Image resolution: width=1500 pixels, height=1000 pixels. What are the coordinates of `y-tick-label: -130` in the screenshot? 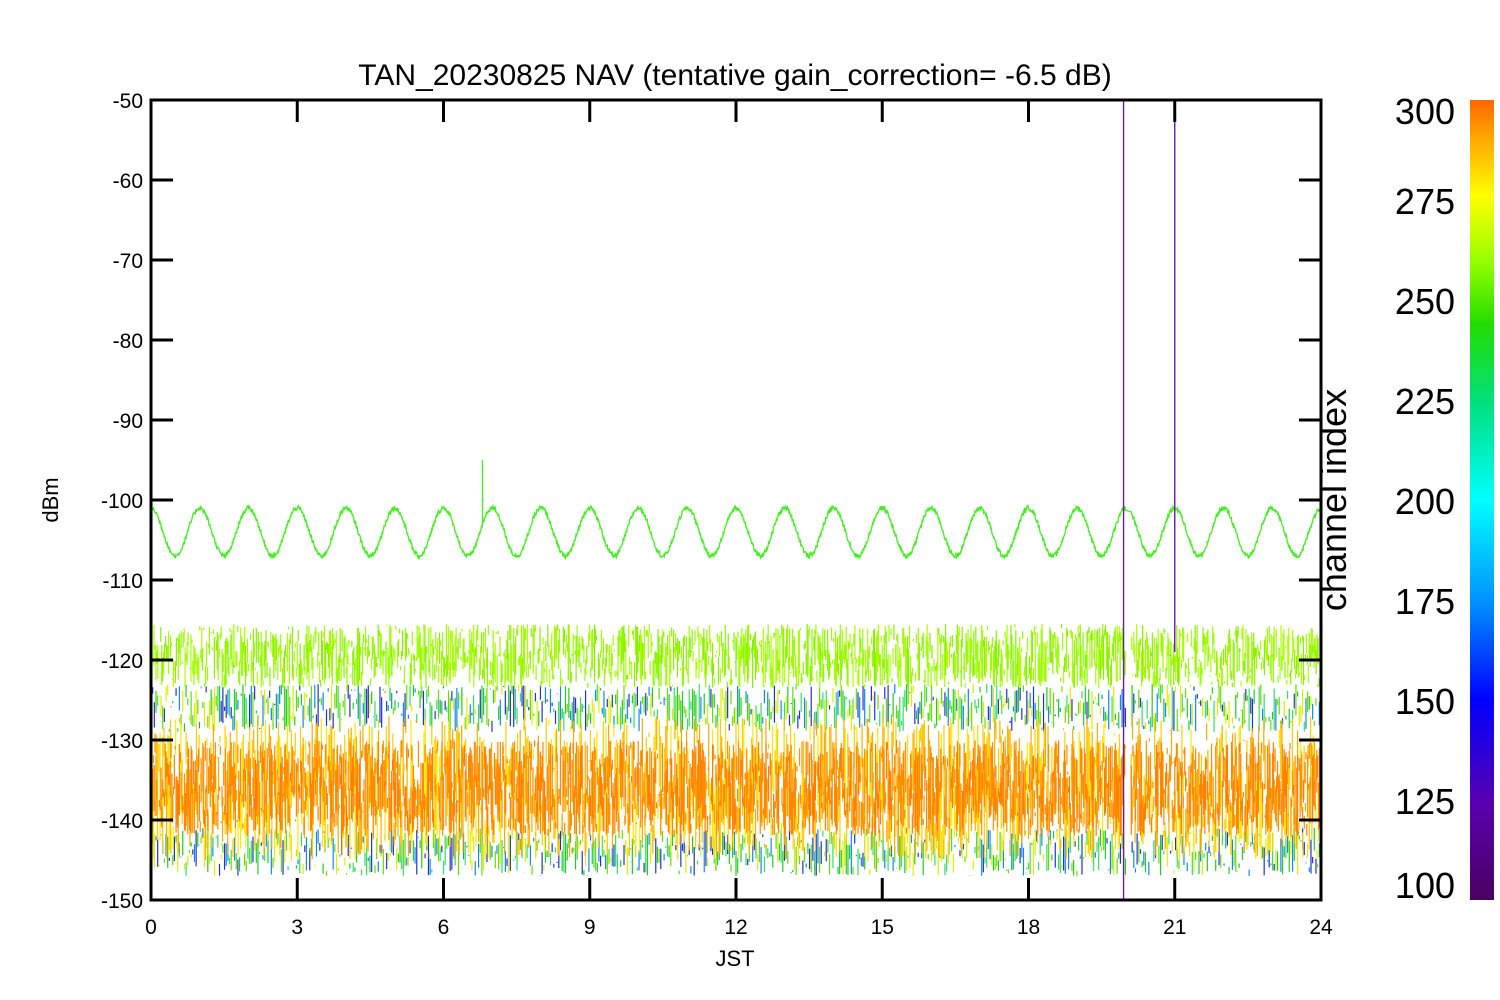 It's located at (122, 741).